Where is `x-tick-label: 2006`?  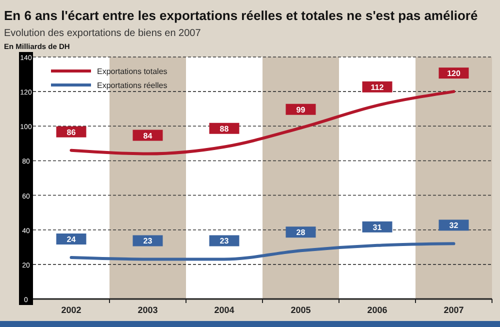
x-tick-label: 2006 is located at coordinates (377, 310).